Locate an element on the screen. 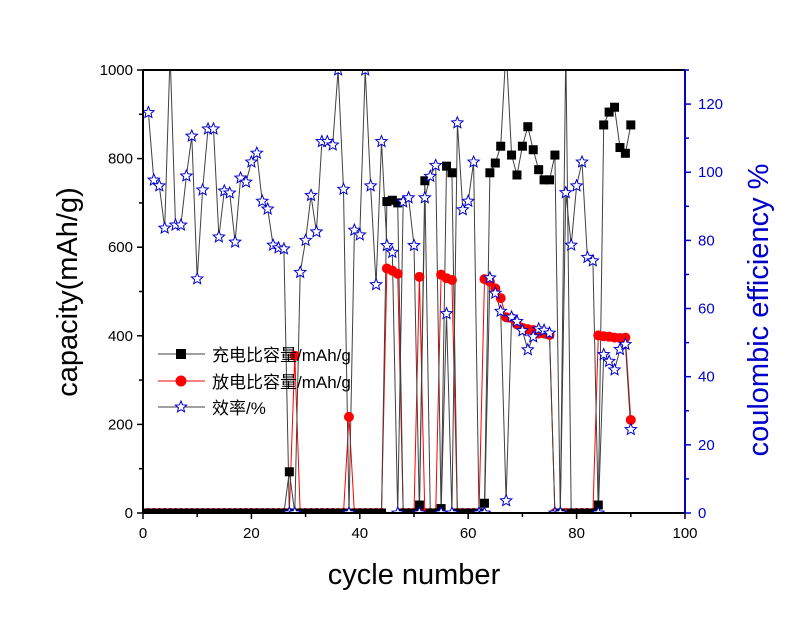 This screenshot has height=617, width=800. y-right-tick-label: 0 is located at coordinates (702, 513).